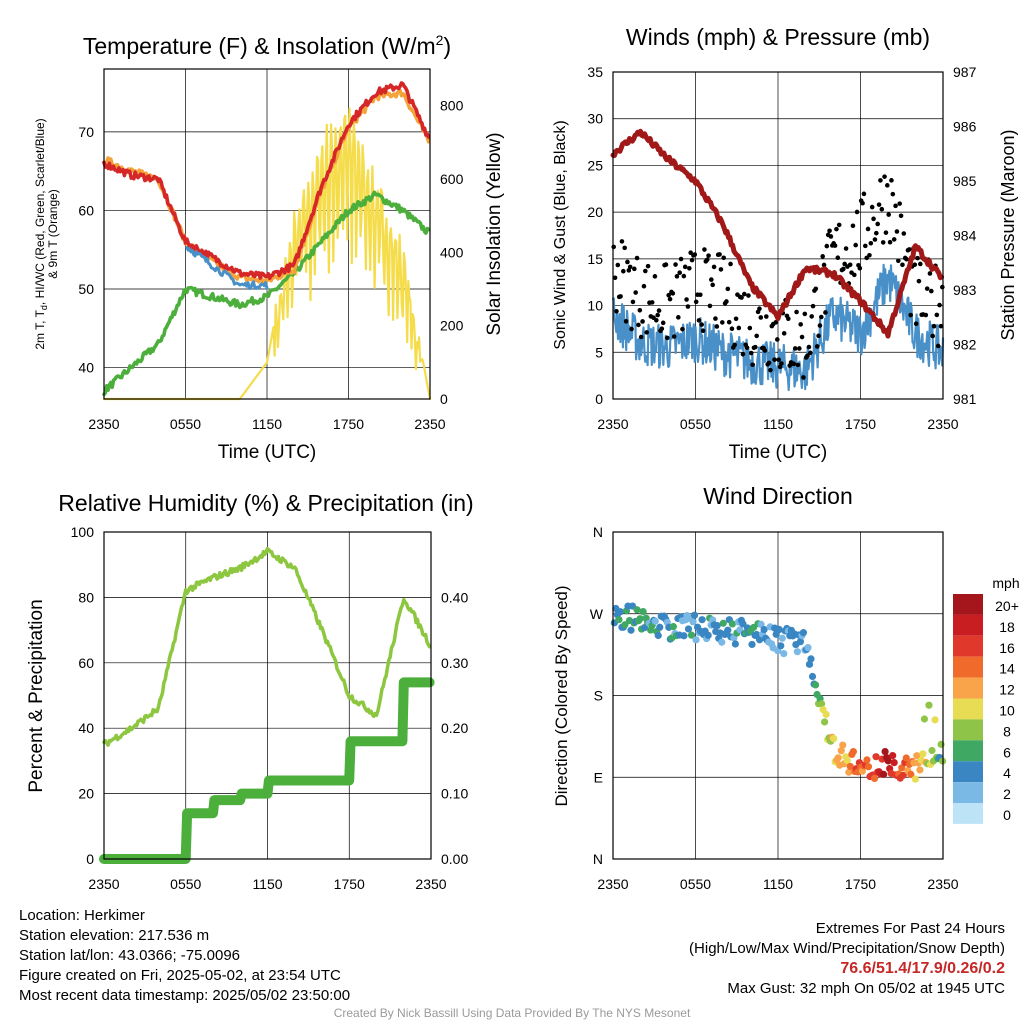  I want to click on y-right-tick-label: 0.30, so click(454, 663).